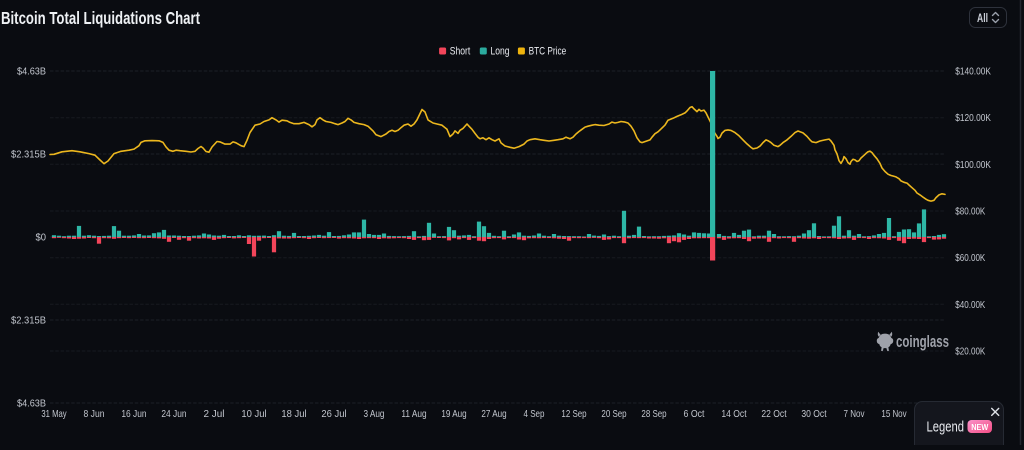 This screenshot has width=1024, height=450. Describe the element at coordinates (453, 414) in the screenshot. I see `svg-text: 19 Aug` at that location.